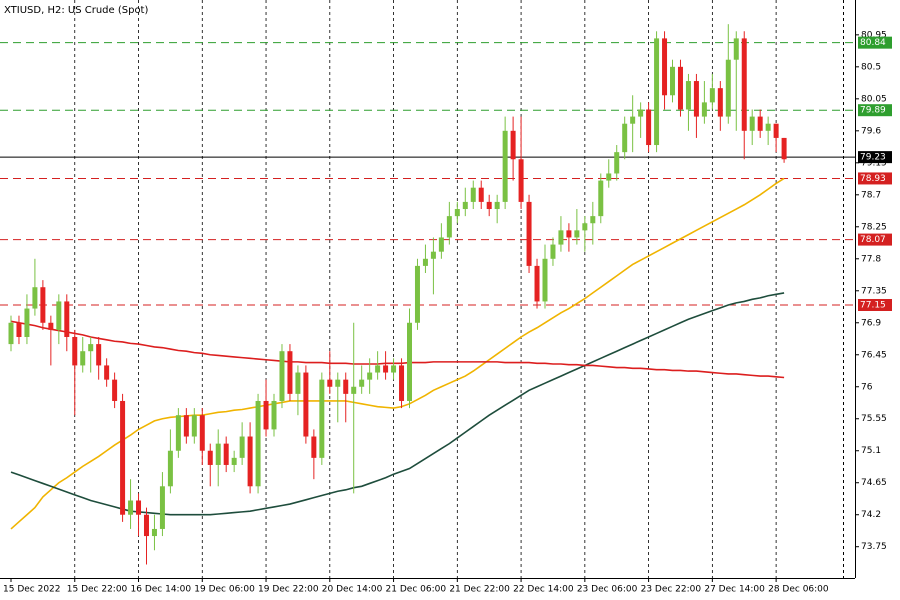 The width and height of the screenshot is (900, 600). Describe the element at coordinates (874, 35) in the screenshot. I see `y-tick-label: 80.95` at that location.